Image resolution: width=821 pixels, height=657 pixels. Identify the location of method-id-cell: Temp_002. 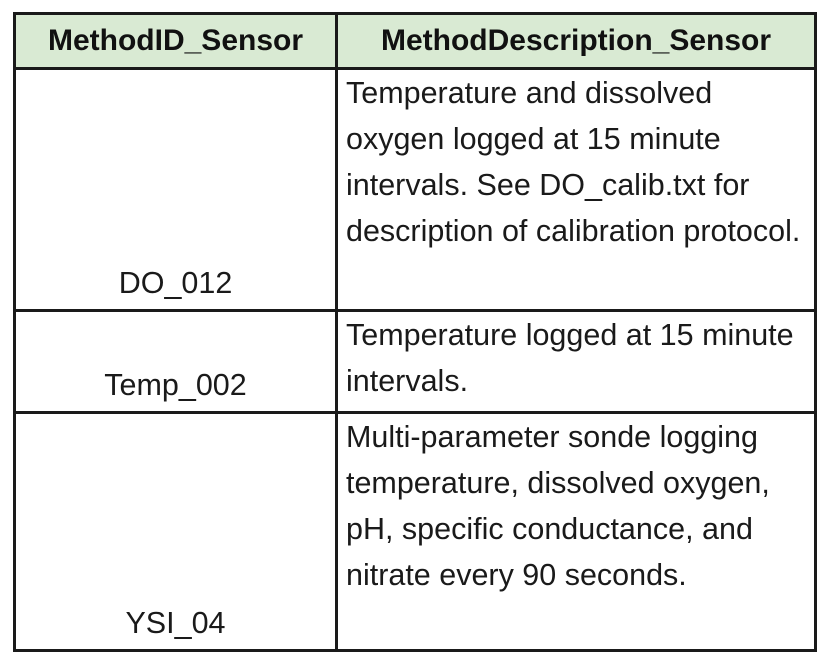
(175, 361).